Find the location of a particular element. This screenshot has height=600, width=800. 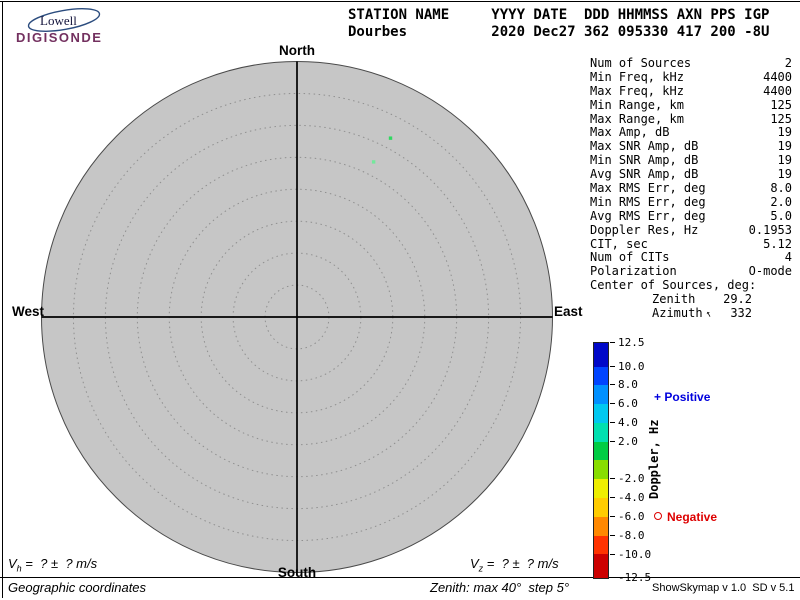

parameter-row: Min Range, km 125 is located at coordinates (691, 105).